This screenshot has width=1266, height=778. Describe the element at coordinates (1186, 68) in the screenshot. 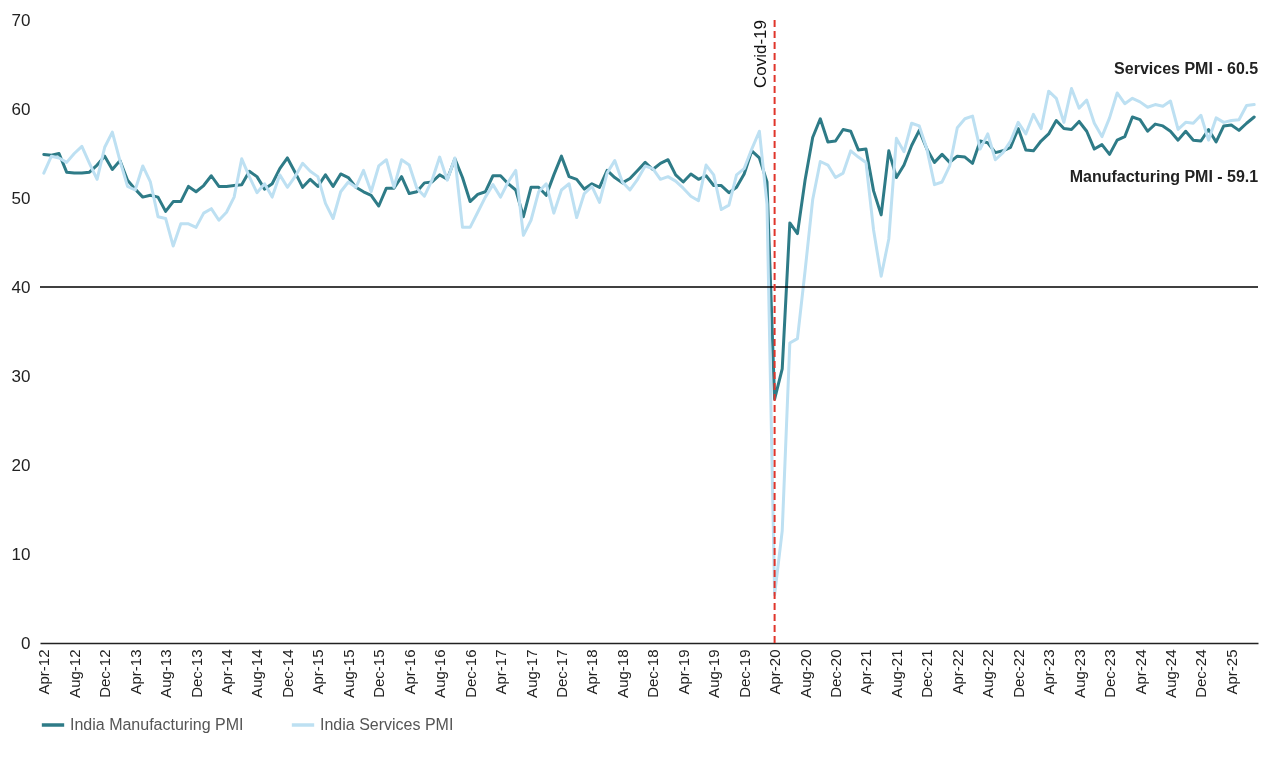

I see `annotation: Services PMI - 60.5` at that location.